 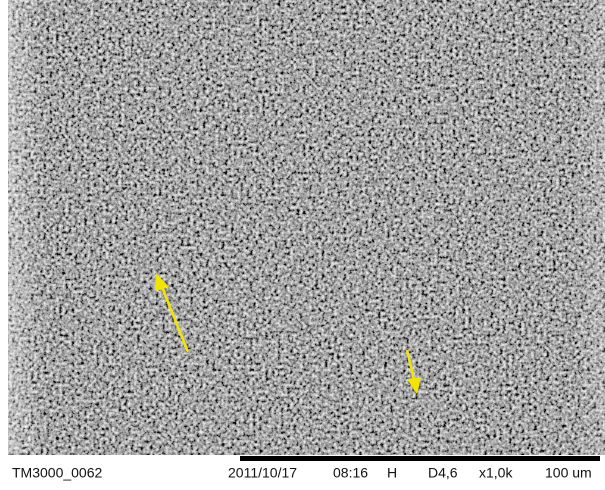 I want to click on scale-label: 100 um, so click(x=568, y=473).